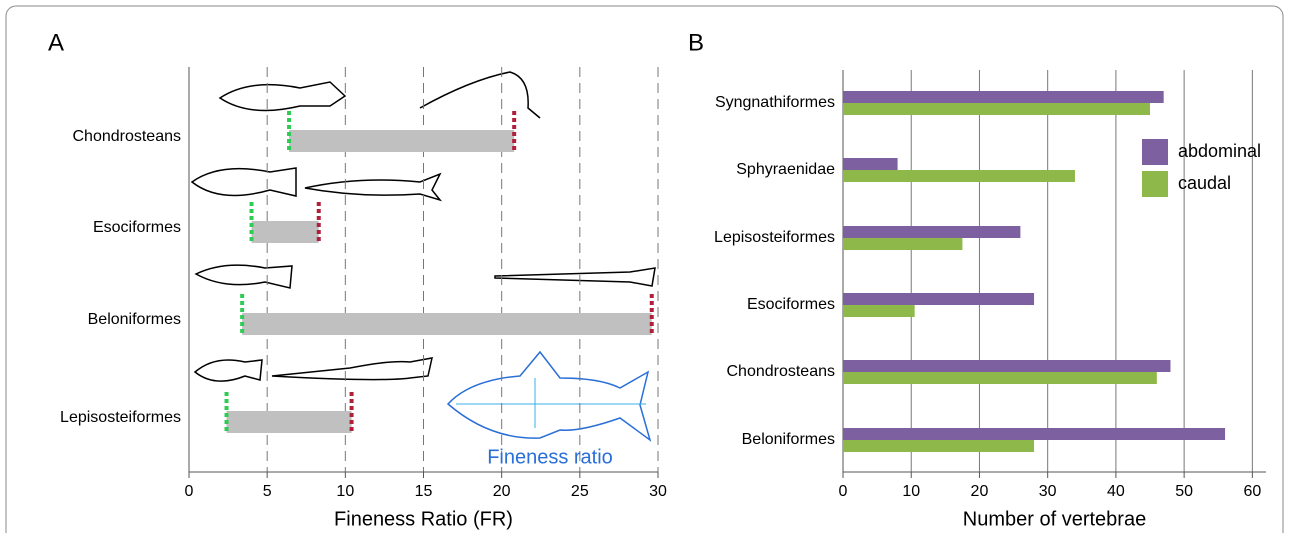 Image resolution: width=1290 pixels, height=538 pixels. Describe the element at coordinates (549, 396) in the screenshot. I see `annotation-fish` at that location.